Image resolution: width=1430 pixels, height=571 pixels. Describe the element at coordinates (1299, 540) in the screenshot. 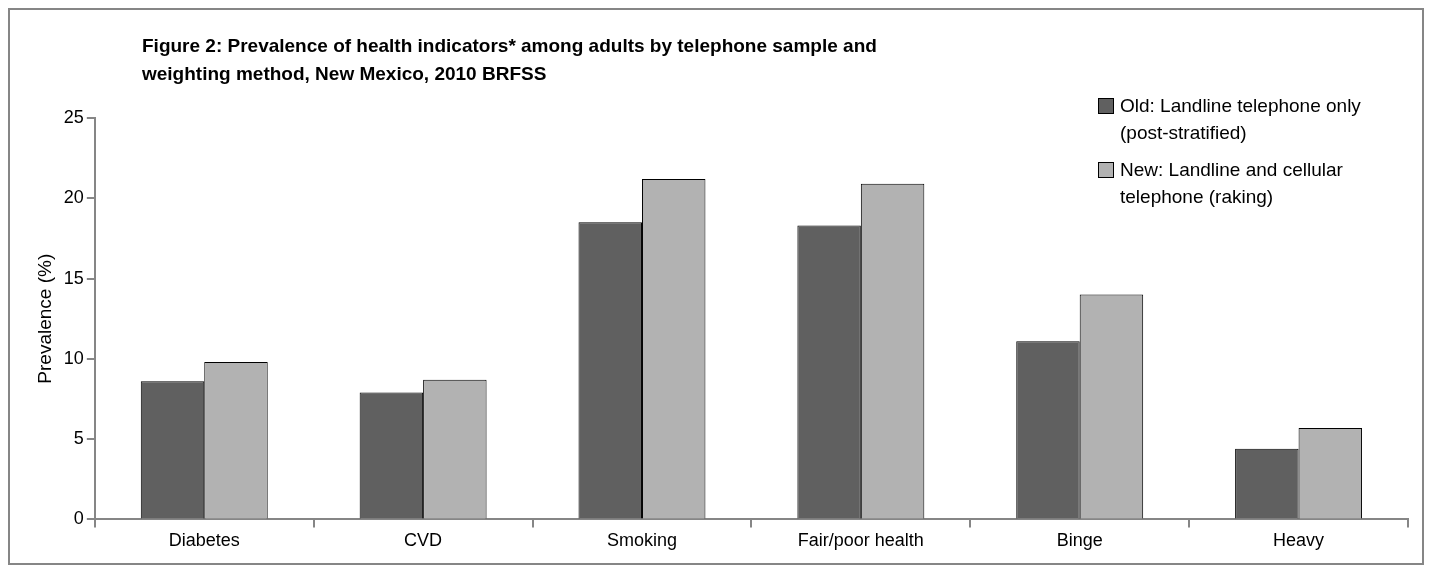

I see `x-tick-label: Heavy` at that location.